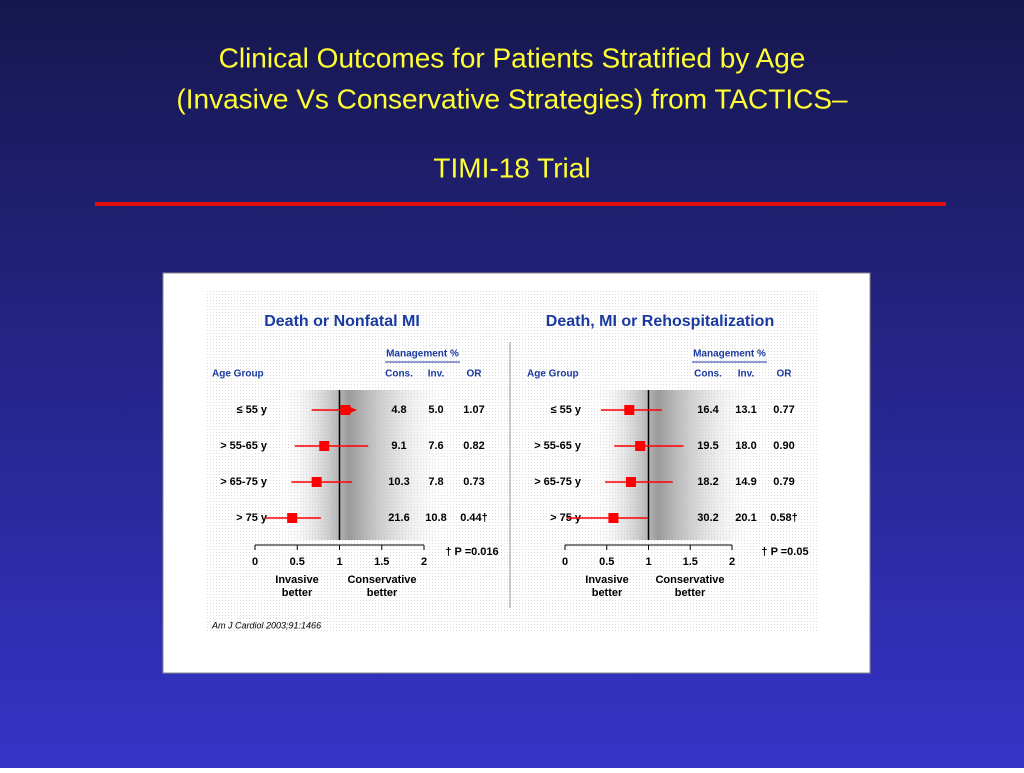  What do you see at coordinates (745, 446) in the screenshot?
I see `table-cell: 18.0` at bounding box center [745, 446].